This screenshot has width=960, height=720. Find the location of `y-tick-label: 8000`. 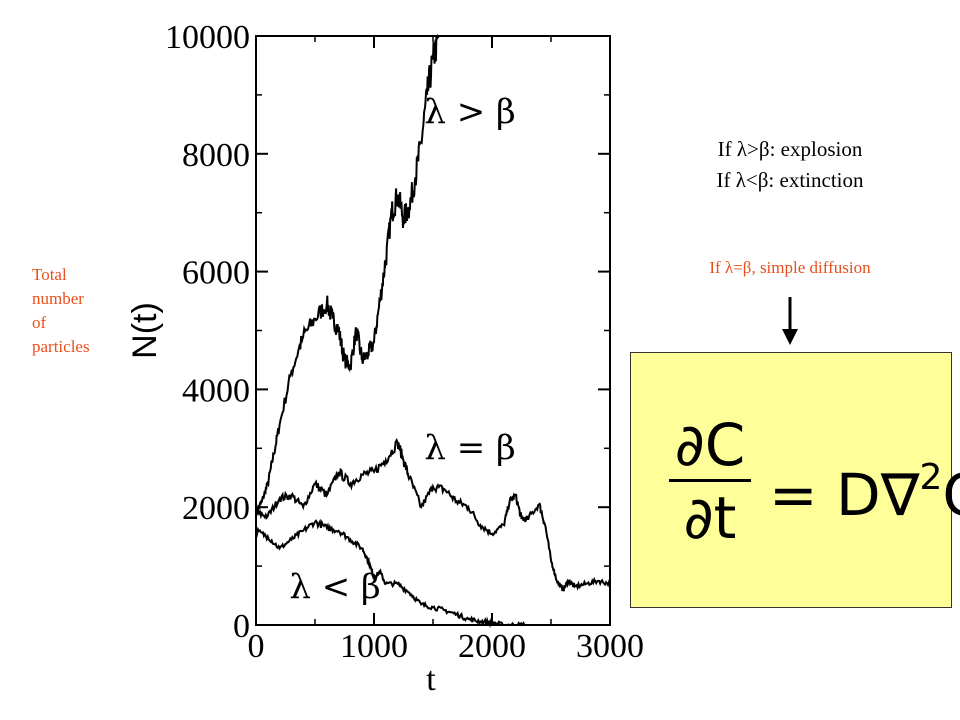

y-tick-label: 8000 is located at coordinates (216, 155).